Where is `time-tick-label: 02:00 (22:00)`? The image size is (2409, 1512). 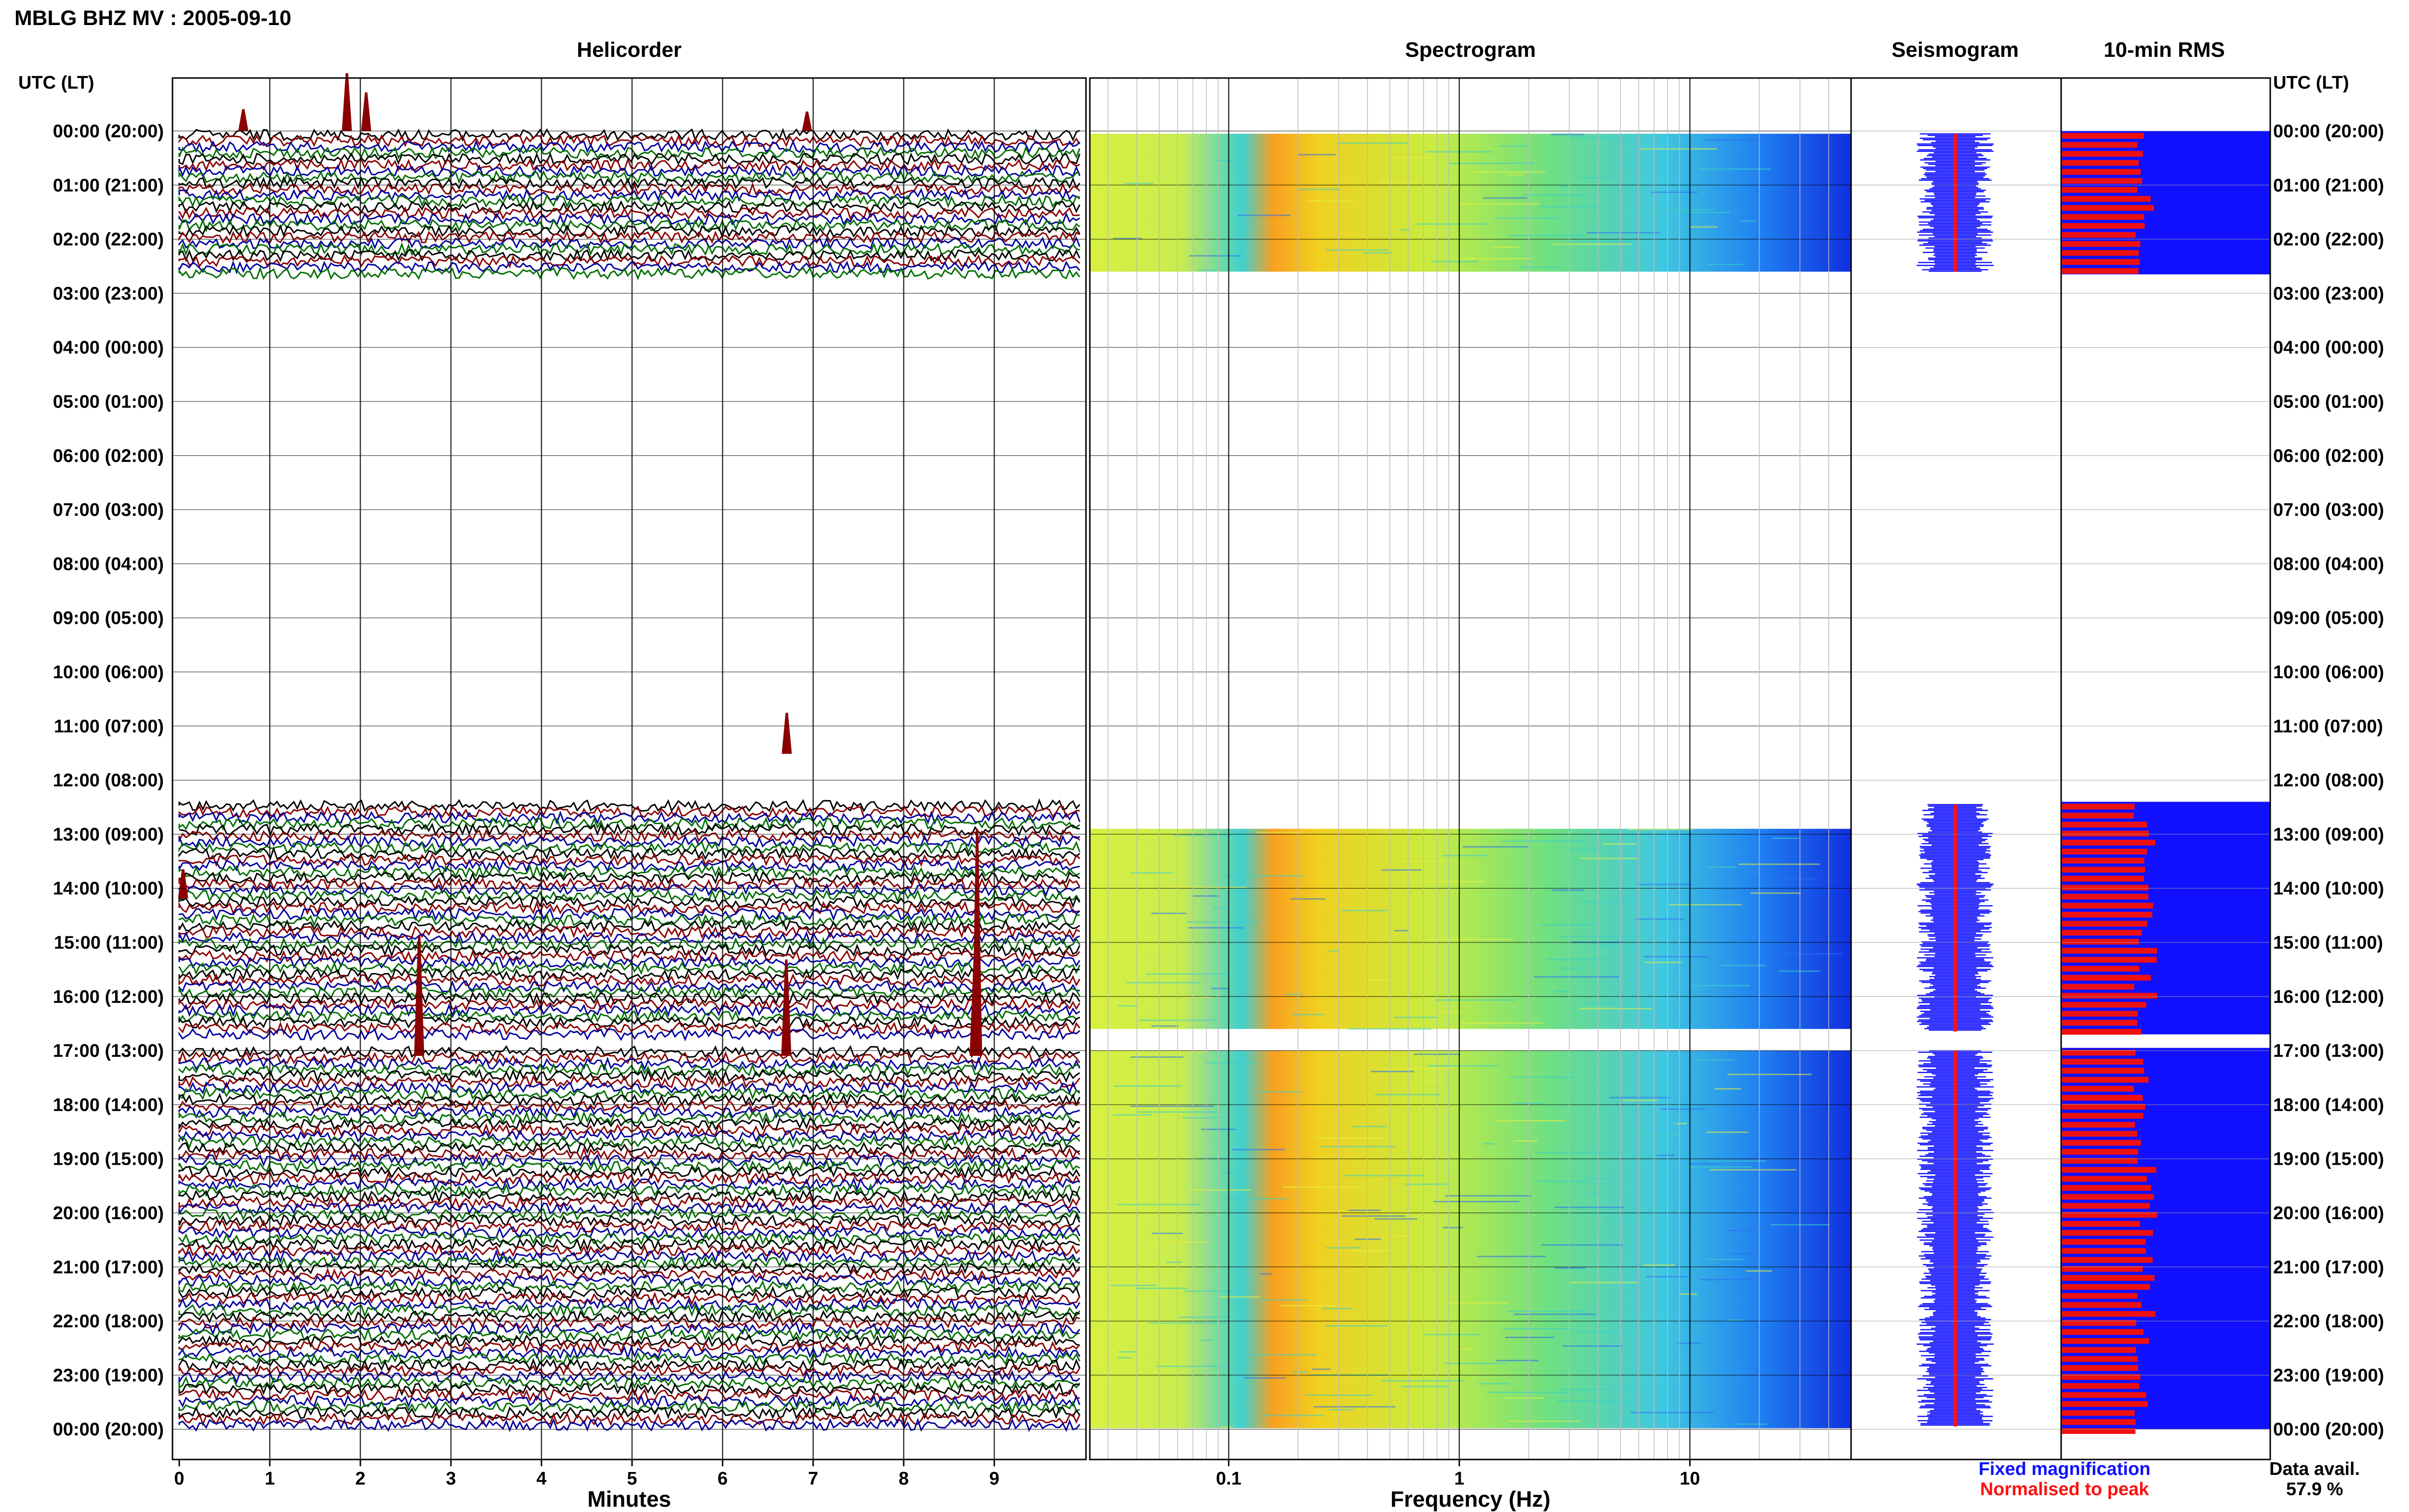
time-tick-label: 02:00 (22:00) is located at coordinates (108, 240).